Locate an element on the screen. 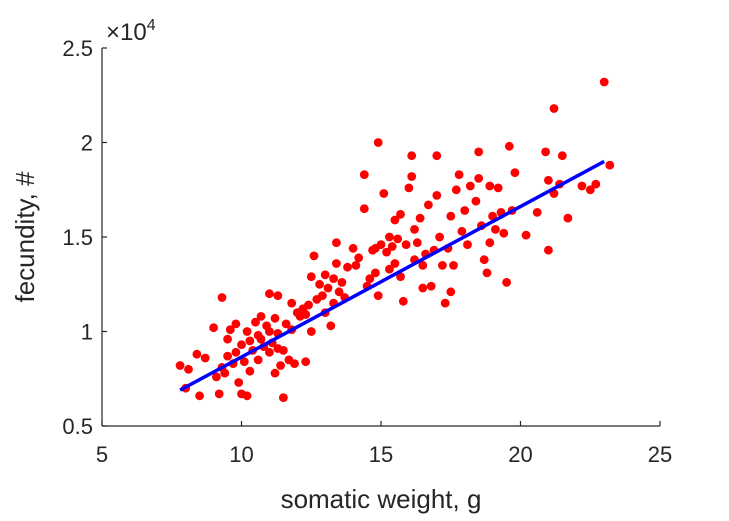  y-axis-label: fecundity, # is located at coordinates (25, 237).